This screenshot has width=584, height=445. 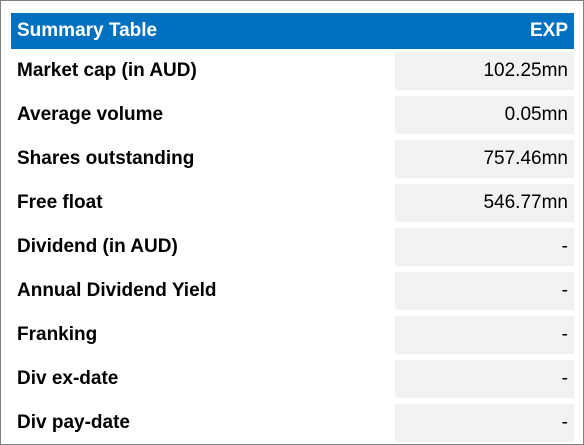 What do you see at coordinates (292, 379) in the screenshot?
I see `table-row: Div ex-date -` at bounding box center [292, 379].